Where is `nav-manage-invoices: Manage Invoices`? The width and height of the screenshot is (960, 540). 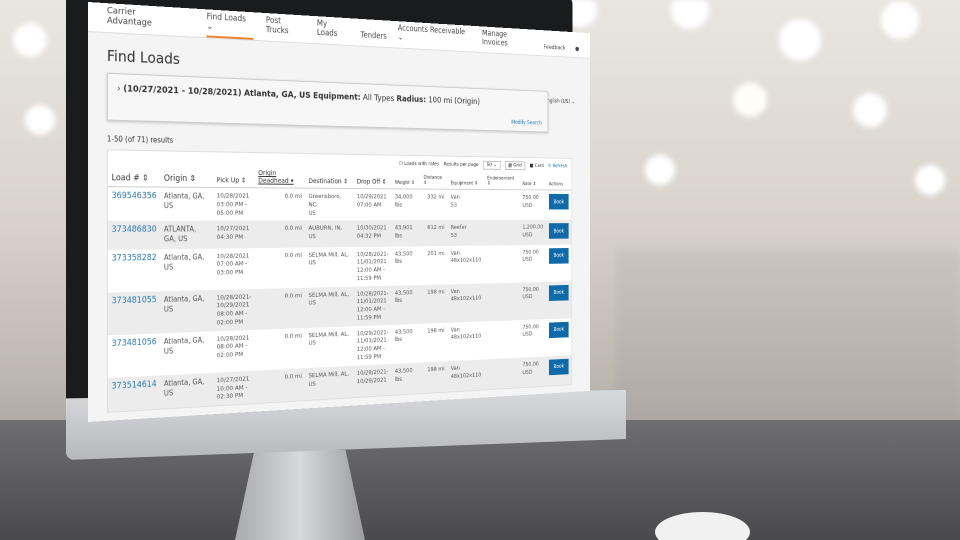
nav-manage-invoices: Manage Invoices is located at coordinates (495, 39).